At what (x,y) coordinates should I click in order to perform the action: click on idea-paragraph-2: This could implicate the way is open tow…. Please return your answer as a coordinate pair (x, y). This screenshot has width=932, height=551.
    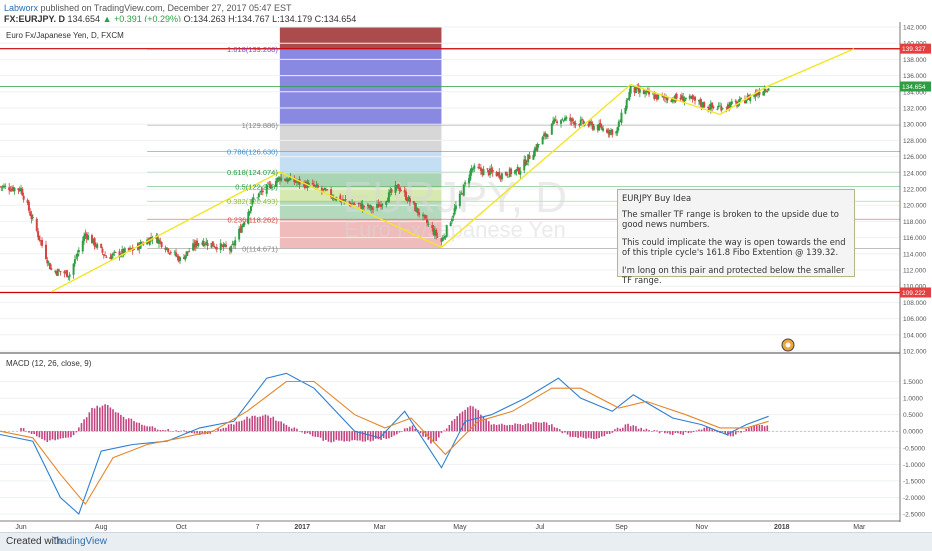
    Looking at the image, I should click on (734, 247).